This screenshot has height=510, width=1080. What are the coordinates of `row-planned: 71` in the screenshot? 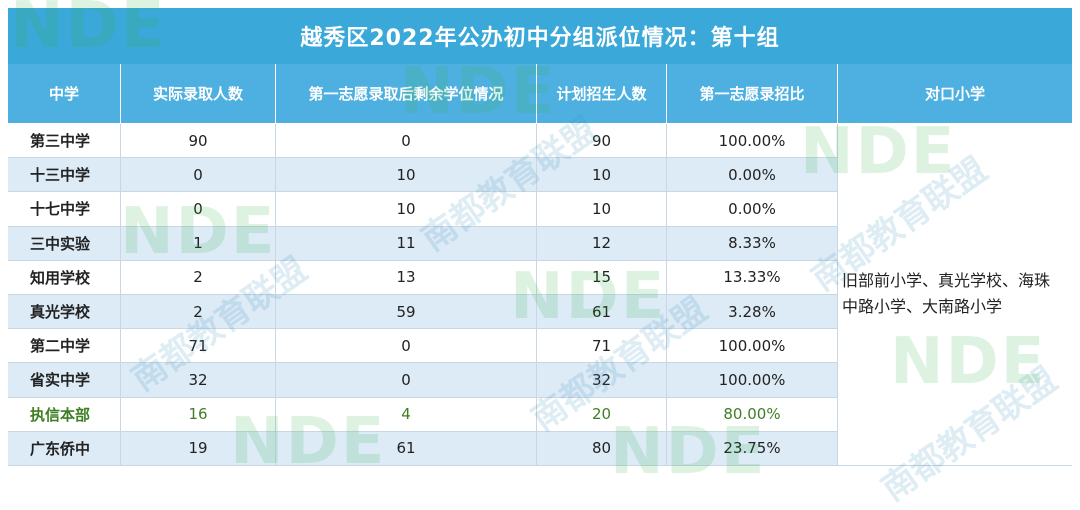 It's located at (602, 346).